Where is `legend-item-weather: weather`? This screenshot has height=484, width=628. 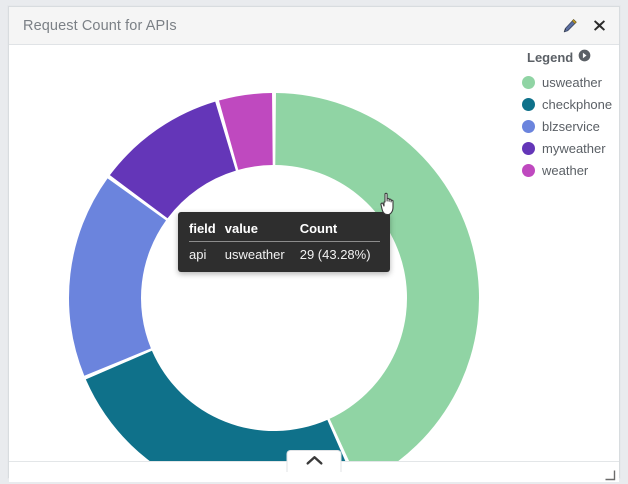
legend-item-weather: weather is located at coordinates (568, 170).